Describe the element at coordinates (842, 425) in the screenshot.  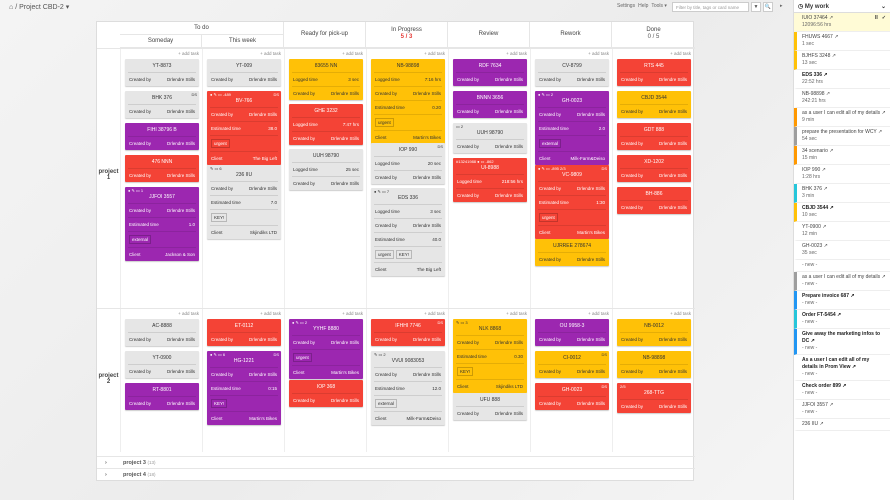
I see `work-item: 236 IIU ↗` at that location.